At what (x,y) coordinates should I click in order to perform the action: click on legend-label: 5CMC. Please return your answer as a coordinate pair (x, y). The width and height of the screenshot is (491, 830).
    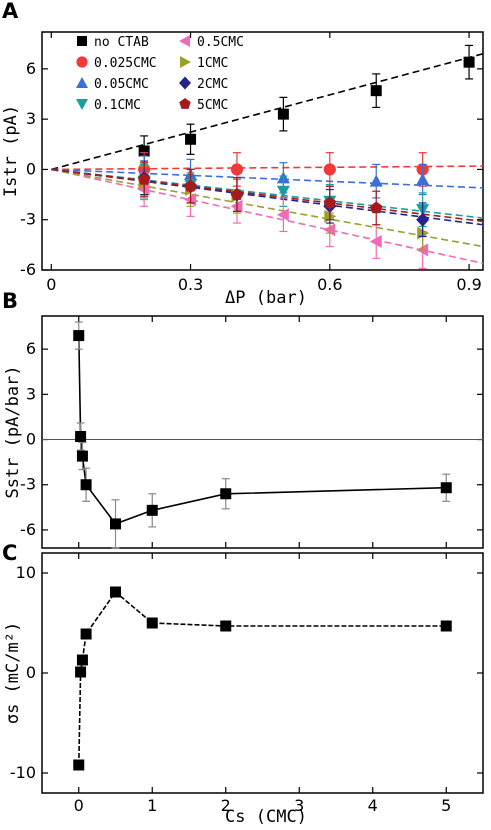
    Looking at the image, I should click on (212, 105).